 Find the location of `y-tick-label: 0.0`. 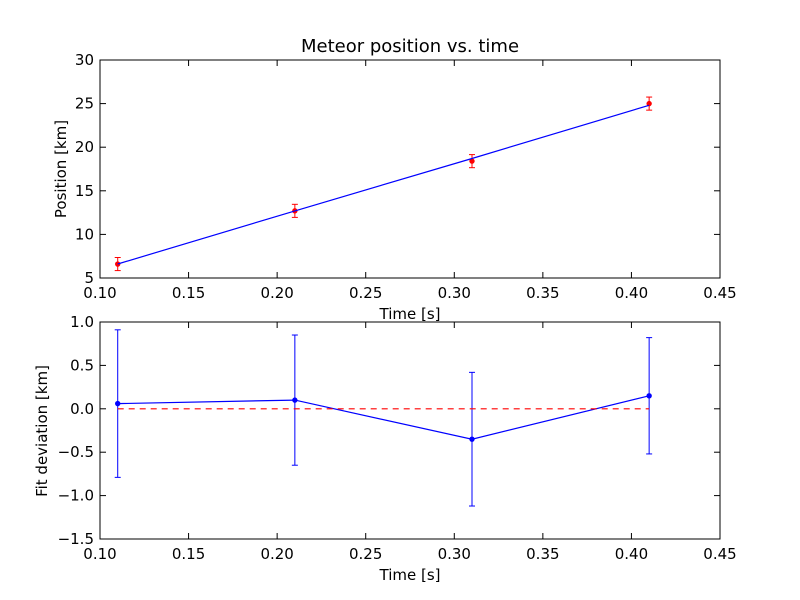

y-tick-label: 0.0 is located at coordinates (82, 409).